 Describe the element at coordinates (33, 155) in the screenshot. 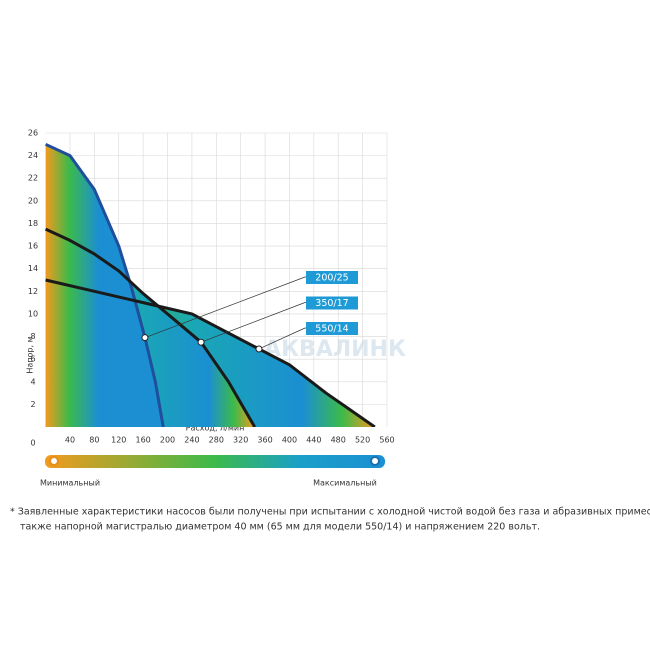

I see `y-tick-label: 24` at that location.